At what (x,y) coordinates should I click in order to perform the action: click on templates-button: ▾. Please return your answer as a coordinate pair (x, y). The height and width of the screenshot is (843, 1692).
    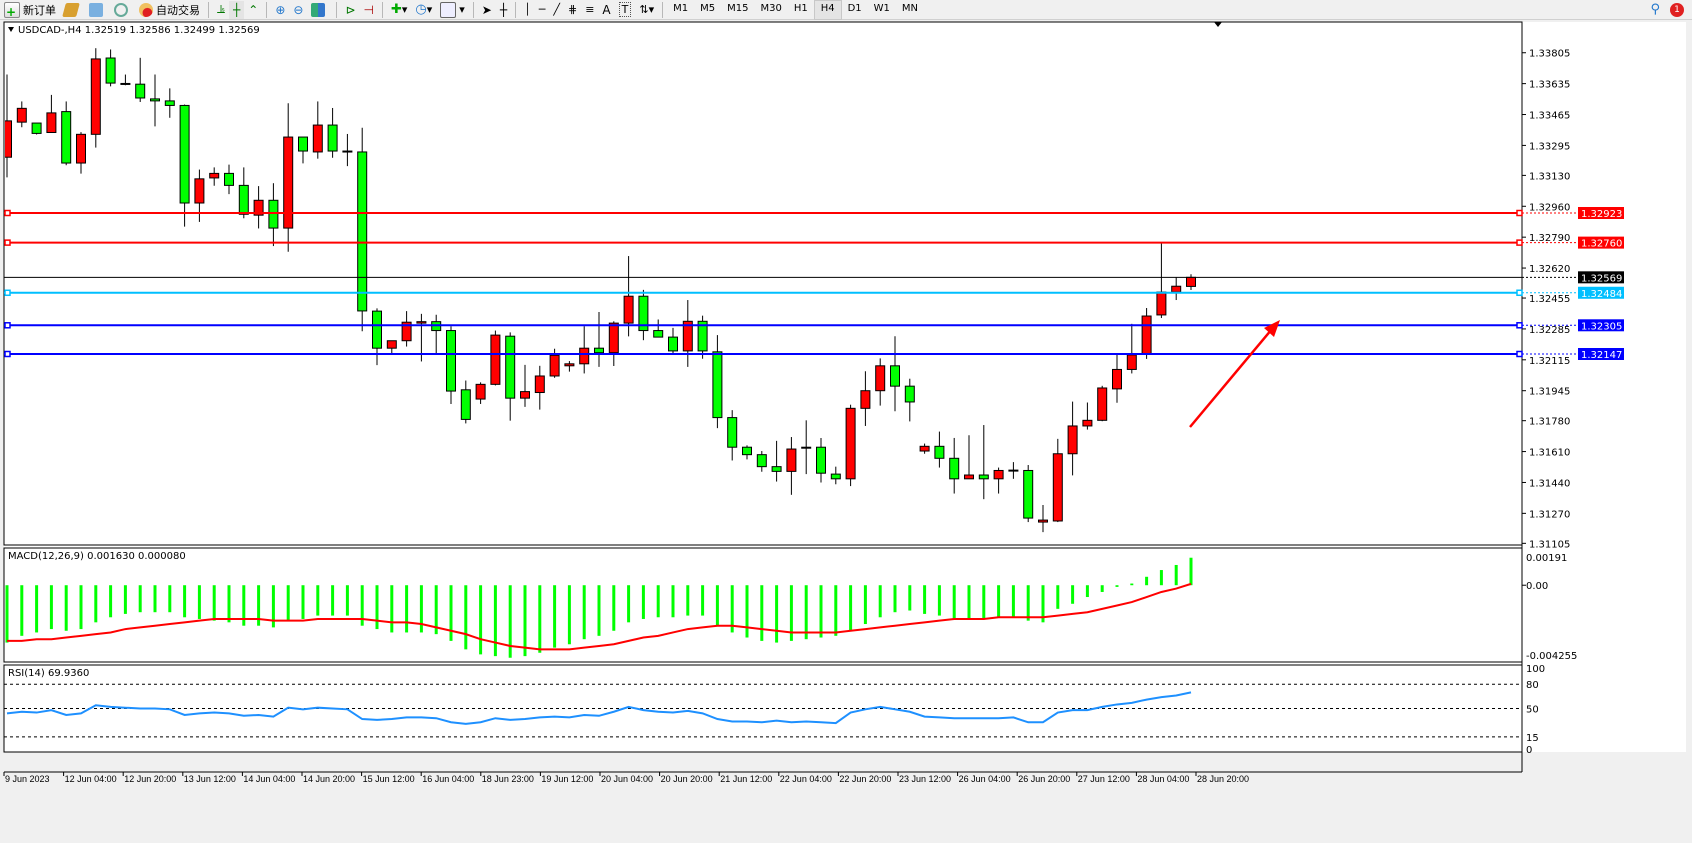
    Looking at the image, I should click on (452, 10).